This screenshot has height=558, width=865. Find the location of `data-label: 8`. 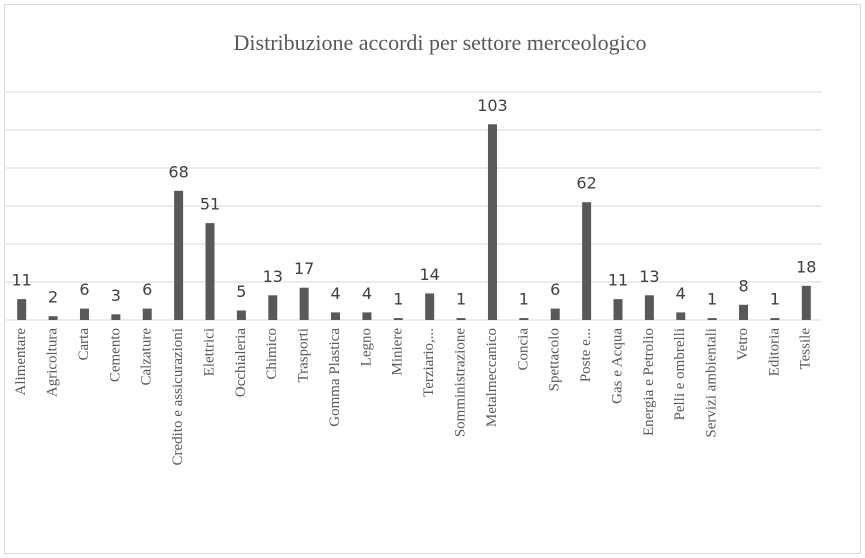

data-label: 8 is located at coordinates (743, 285).